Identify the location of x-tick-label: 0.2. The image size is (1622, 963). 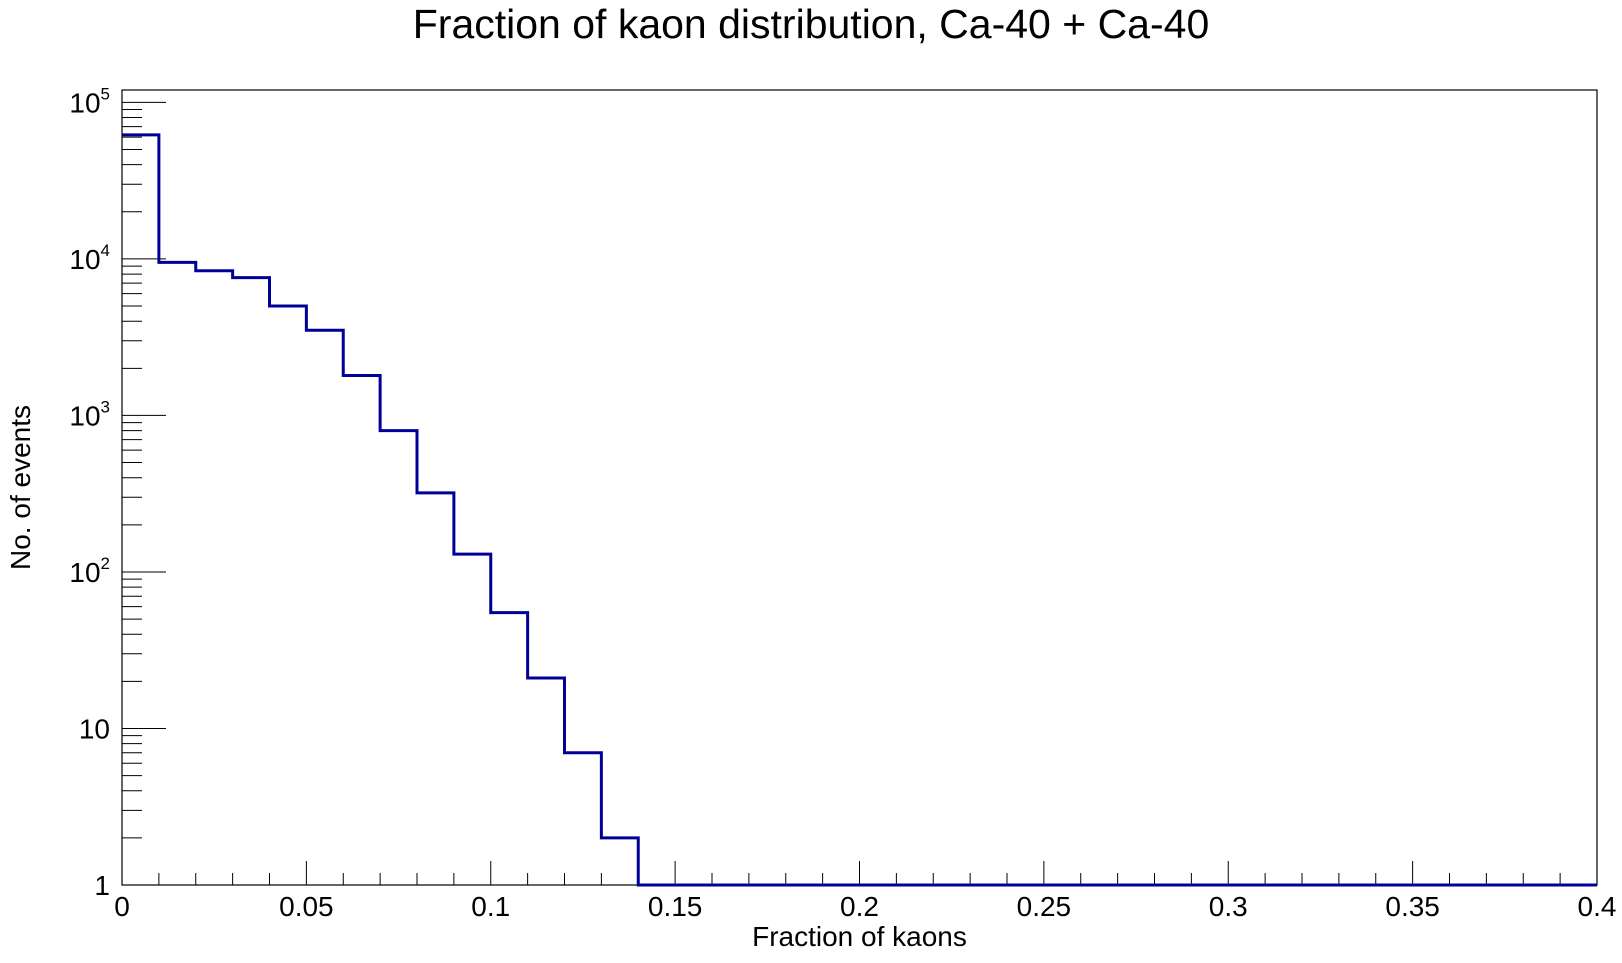
(859, 906).